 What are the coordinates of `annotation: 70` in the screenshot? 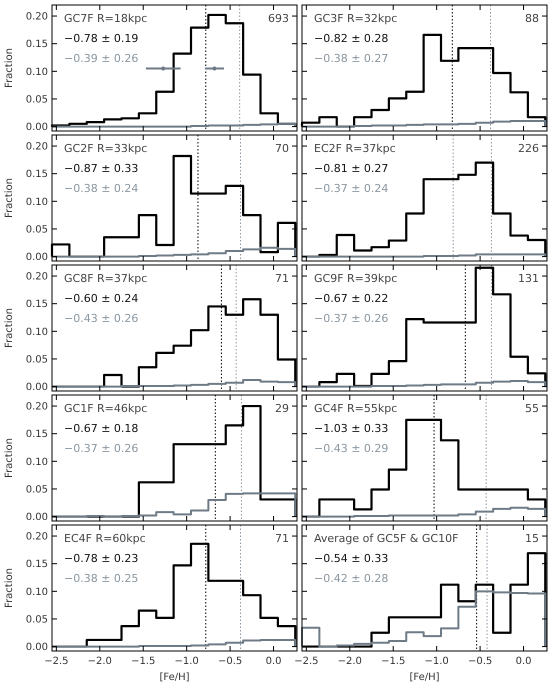 It's located at (282, 148).